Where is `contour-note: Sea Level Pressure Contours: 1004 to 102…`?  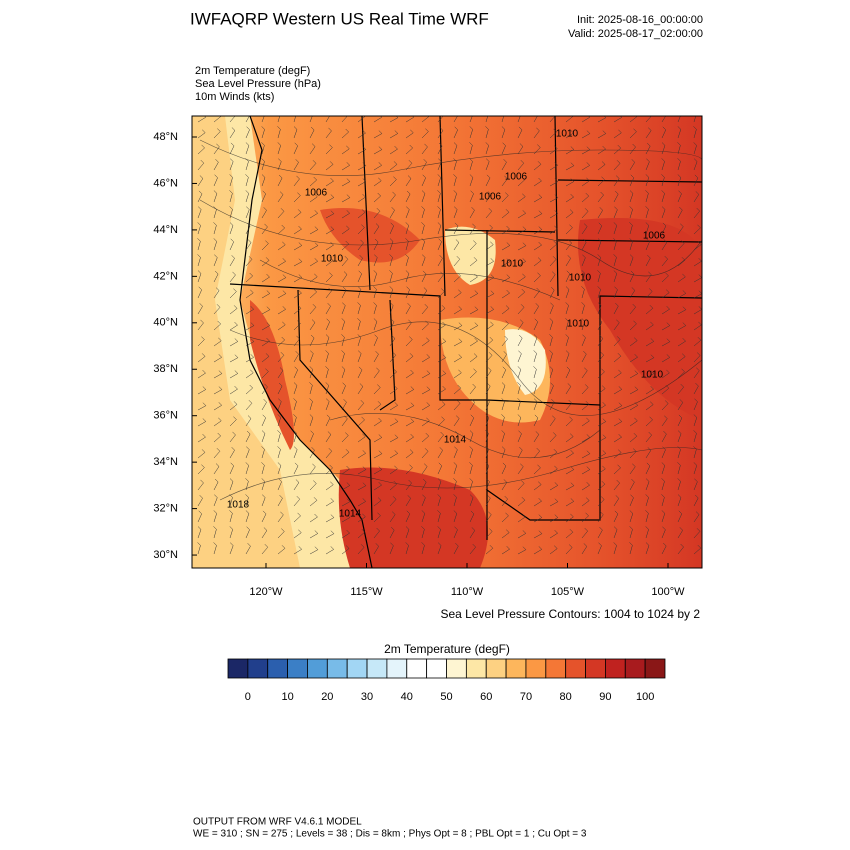 contour-note: Sea Level Pressure Contours: 1004 to 102… is located at coordinates (571, 614).